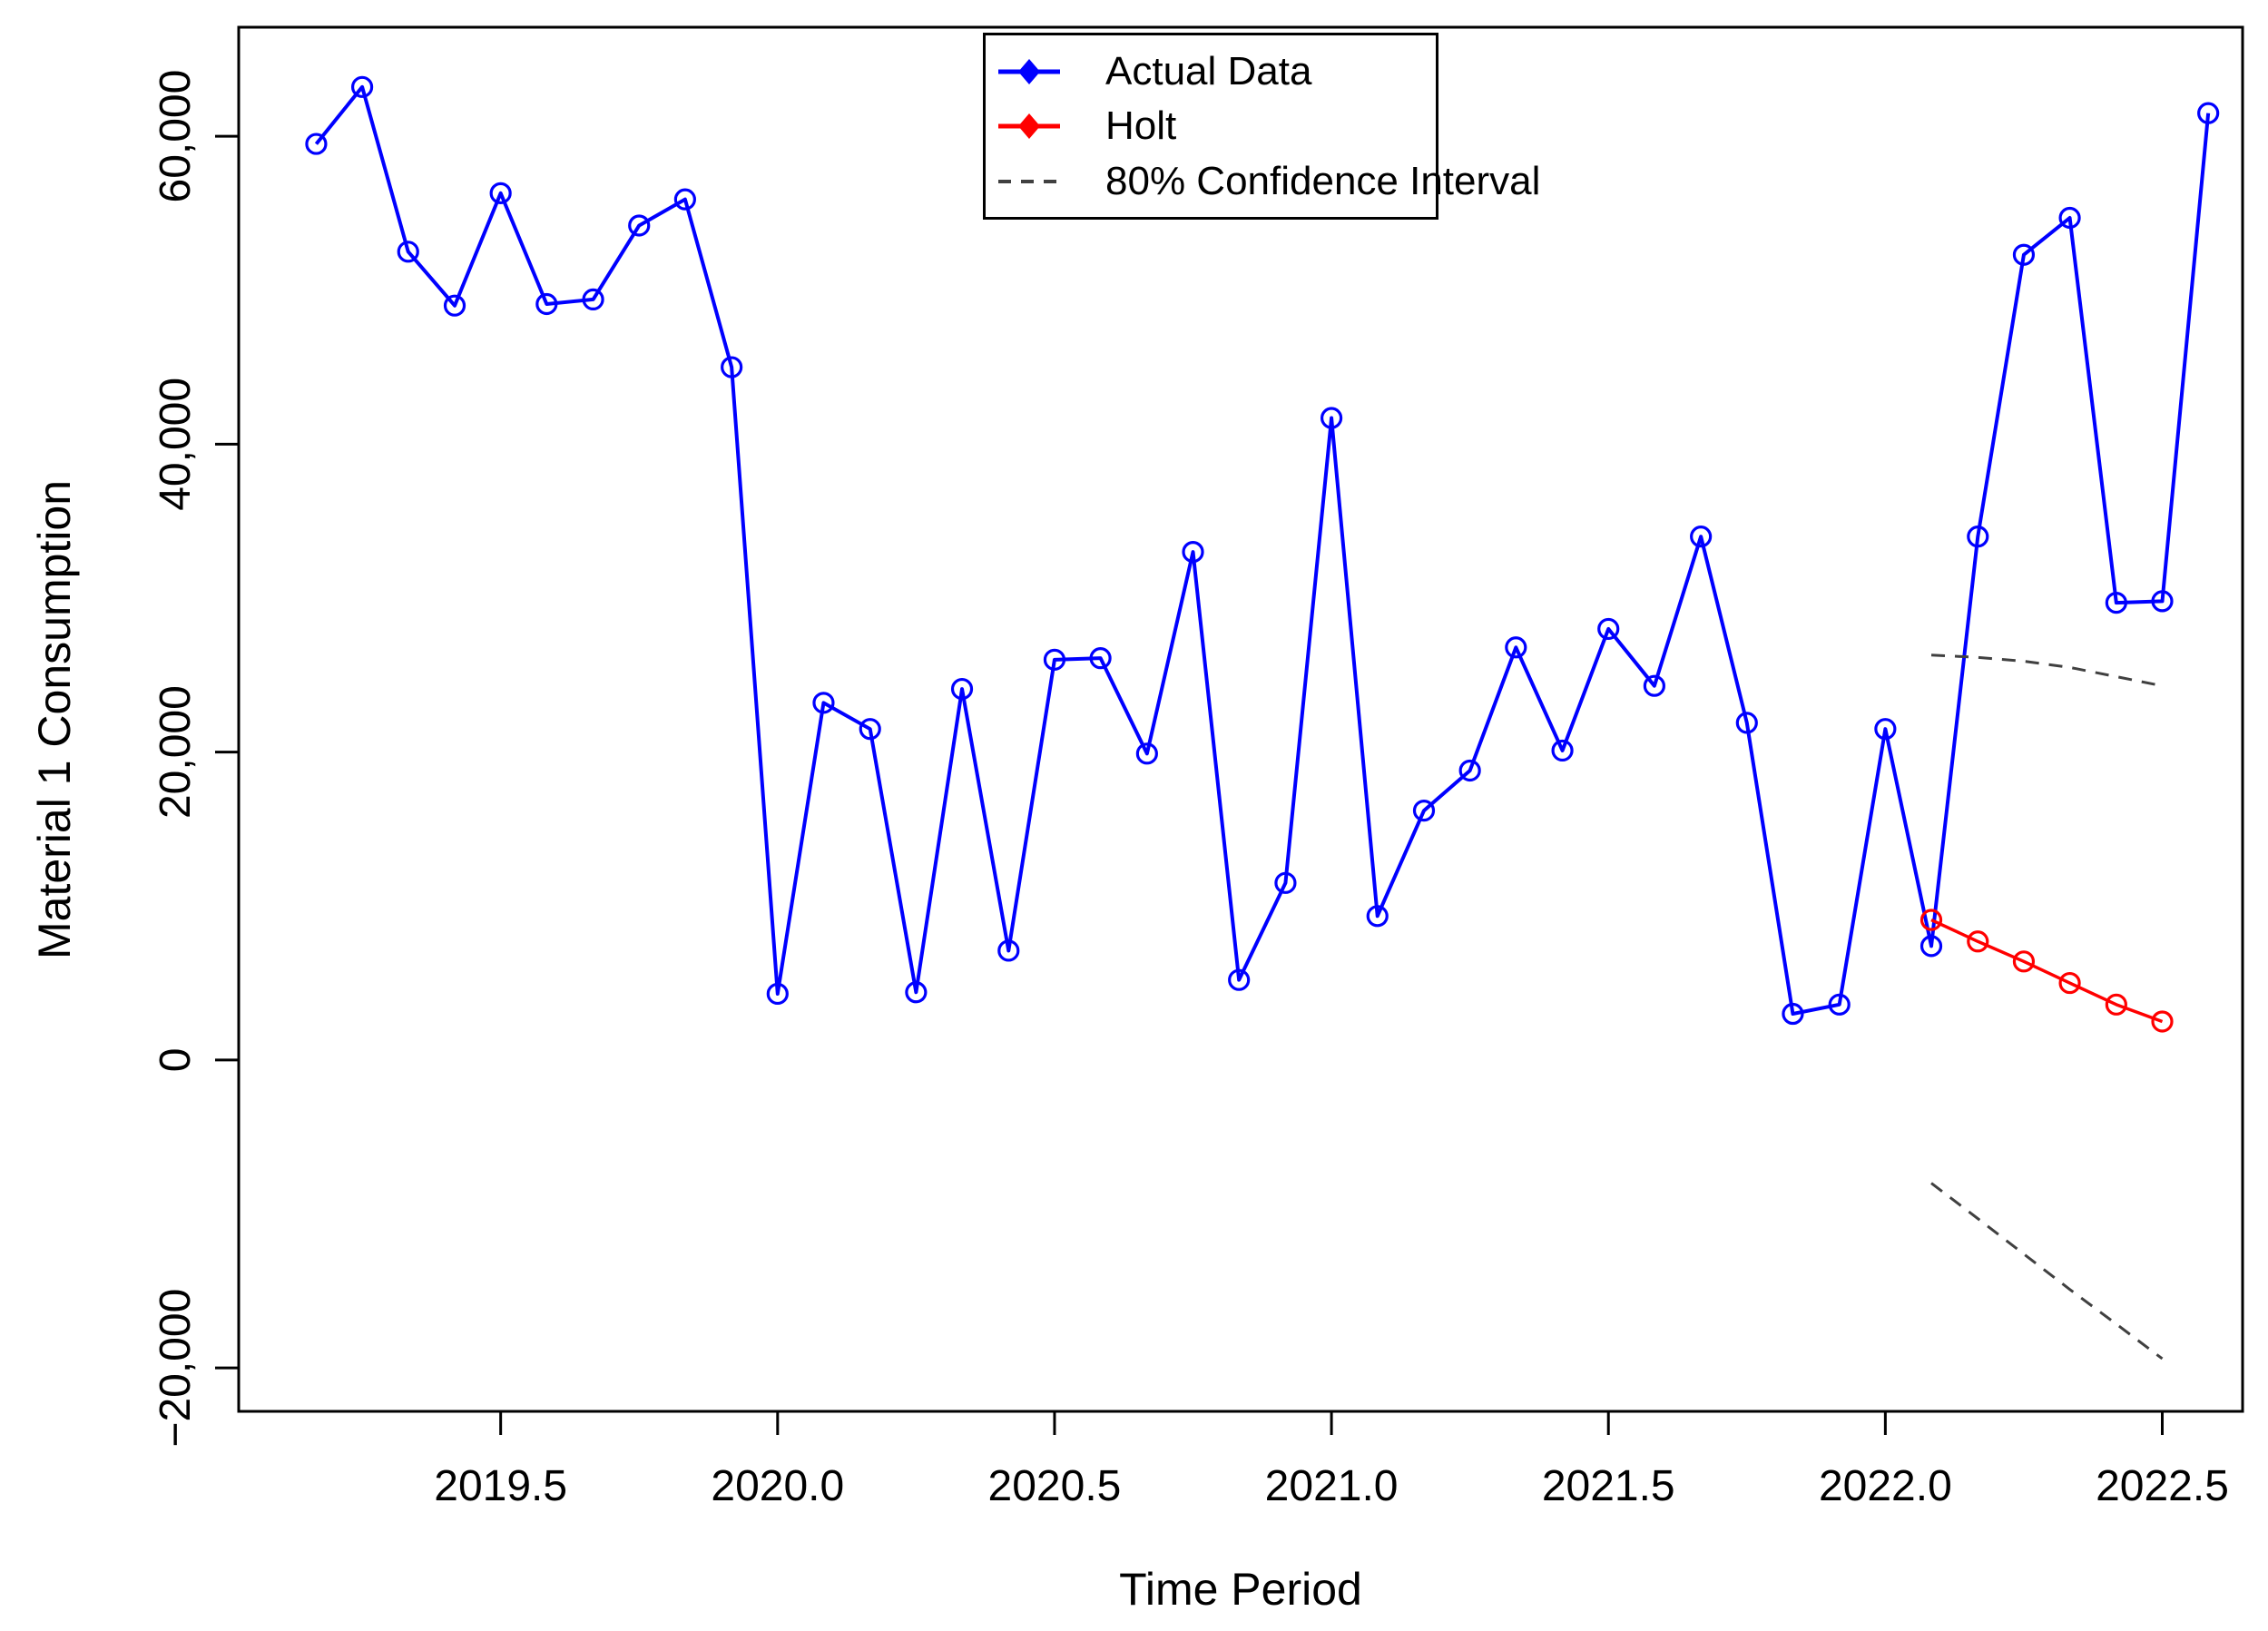 This screenshot has height=1631, width=2268. I want to click on series-line-holt, so click(2047, 971).